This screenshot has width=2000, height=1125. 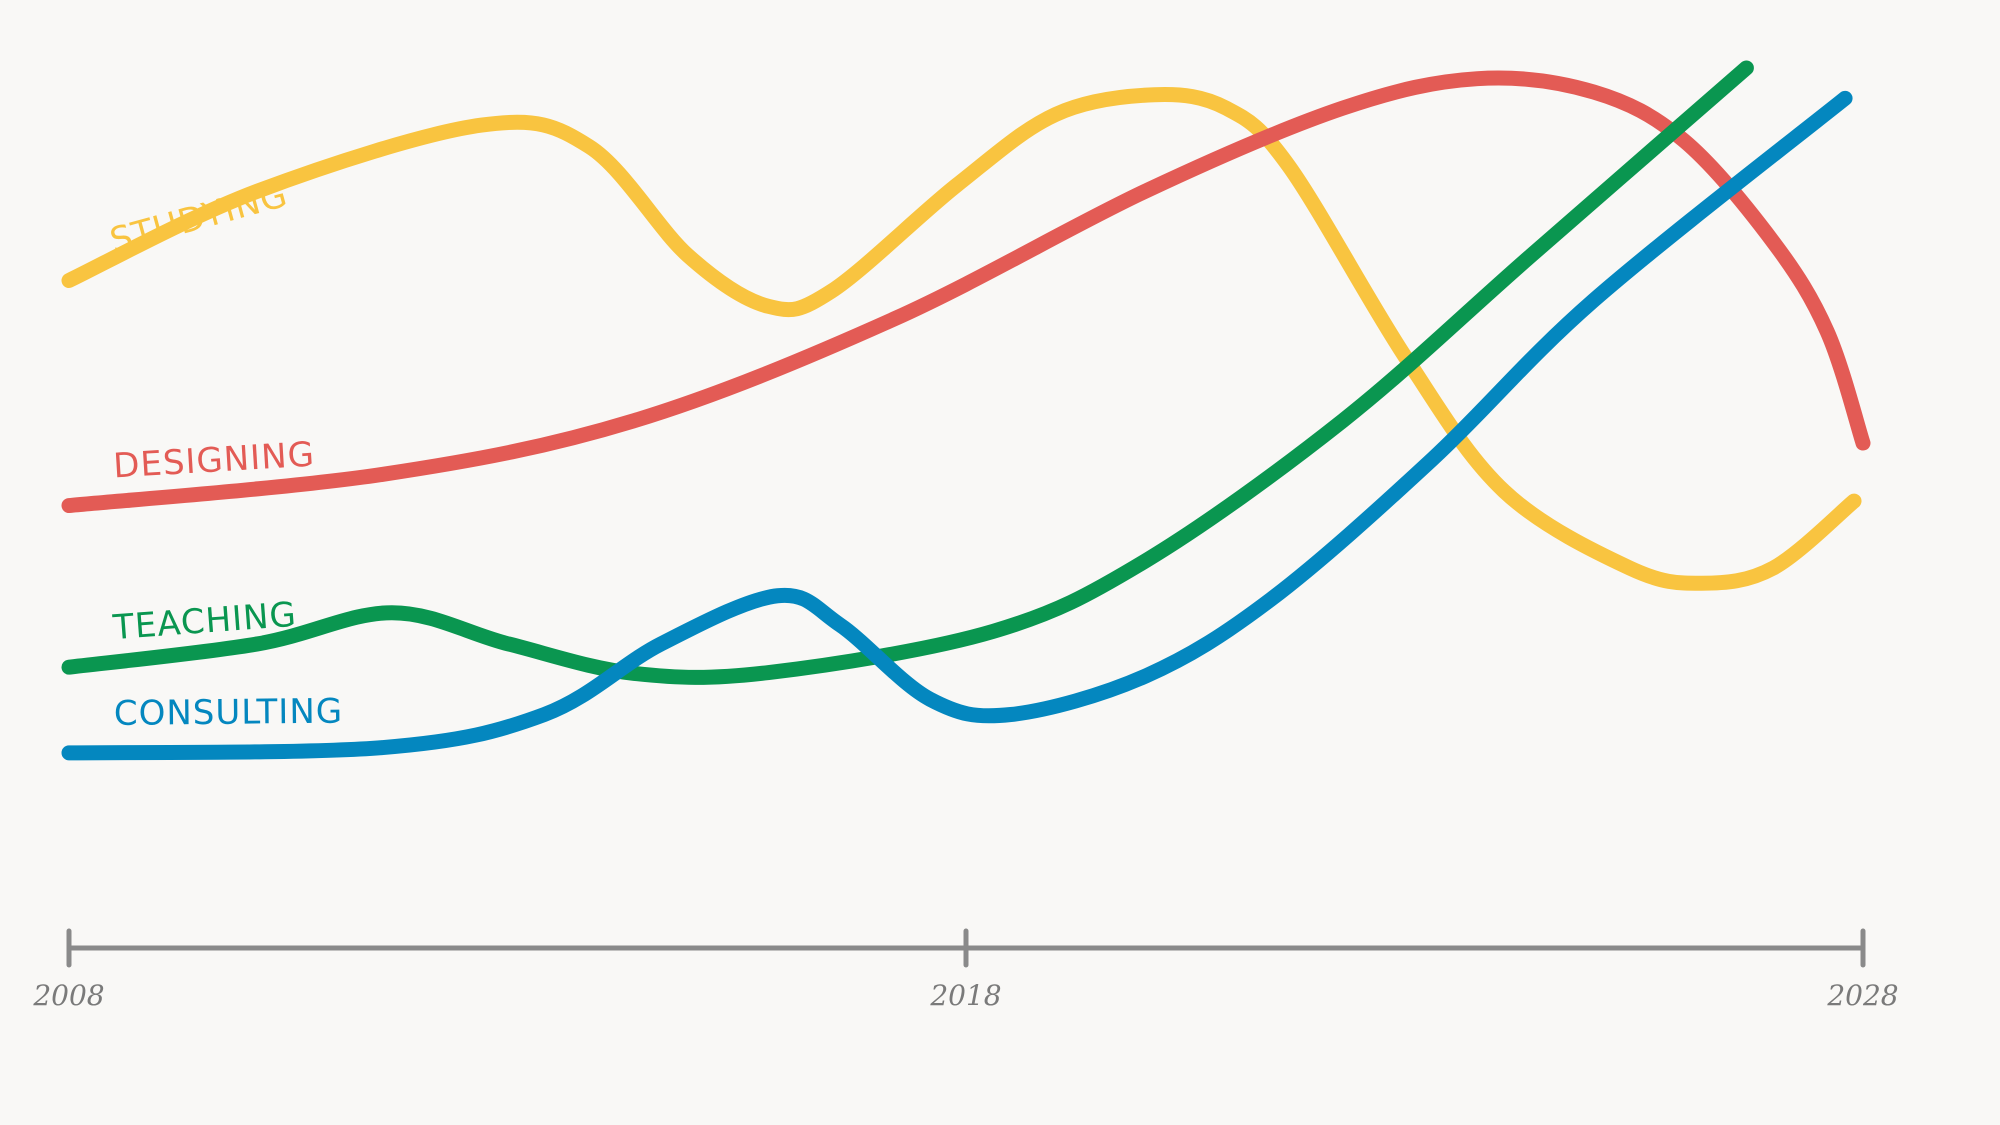 I want to click on x-tick-label: 2008, so click(x=68, y=995).